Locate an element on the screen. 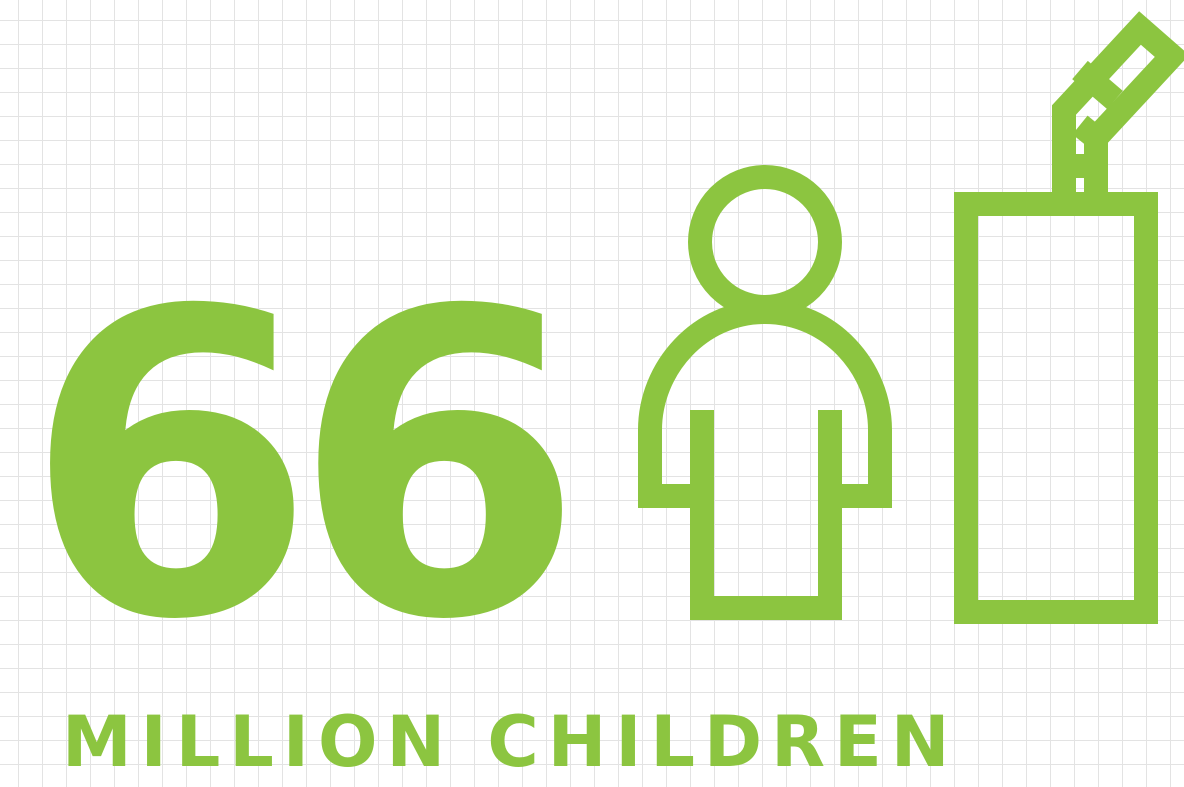  stat-label: MILLION CHILDREN is located at coordinates (510, 742).